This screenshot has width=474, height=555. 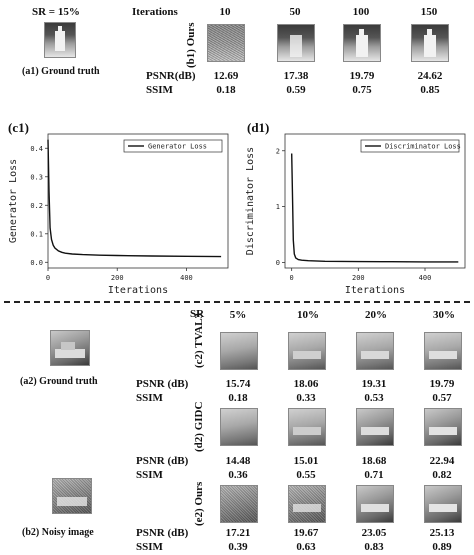 What do you see at coordinates (149, 475) in the screenshot?
I see `ssim-label-d2: SSIM` at bounding box center [149, 475].